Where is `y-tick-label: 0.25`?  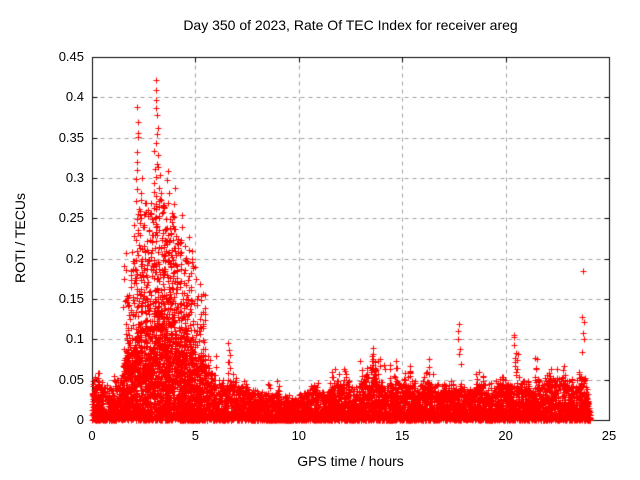 y-tick-label: 0.25 is located at coordinates (71, 218).